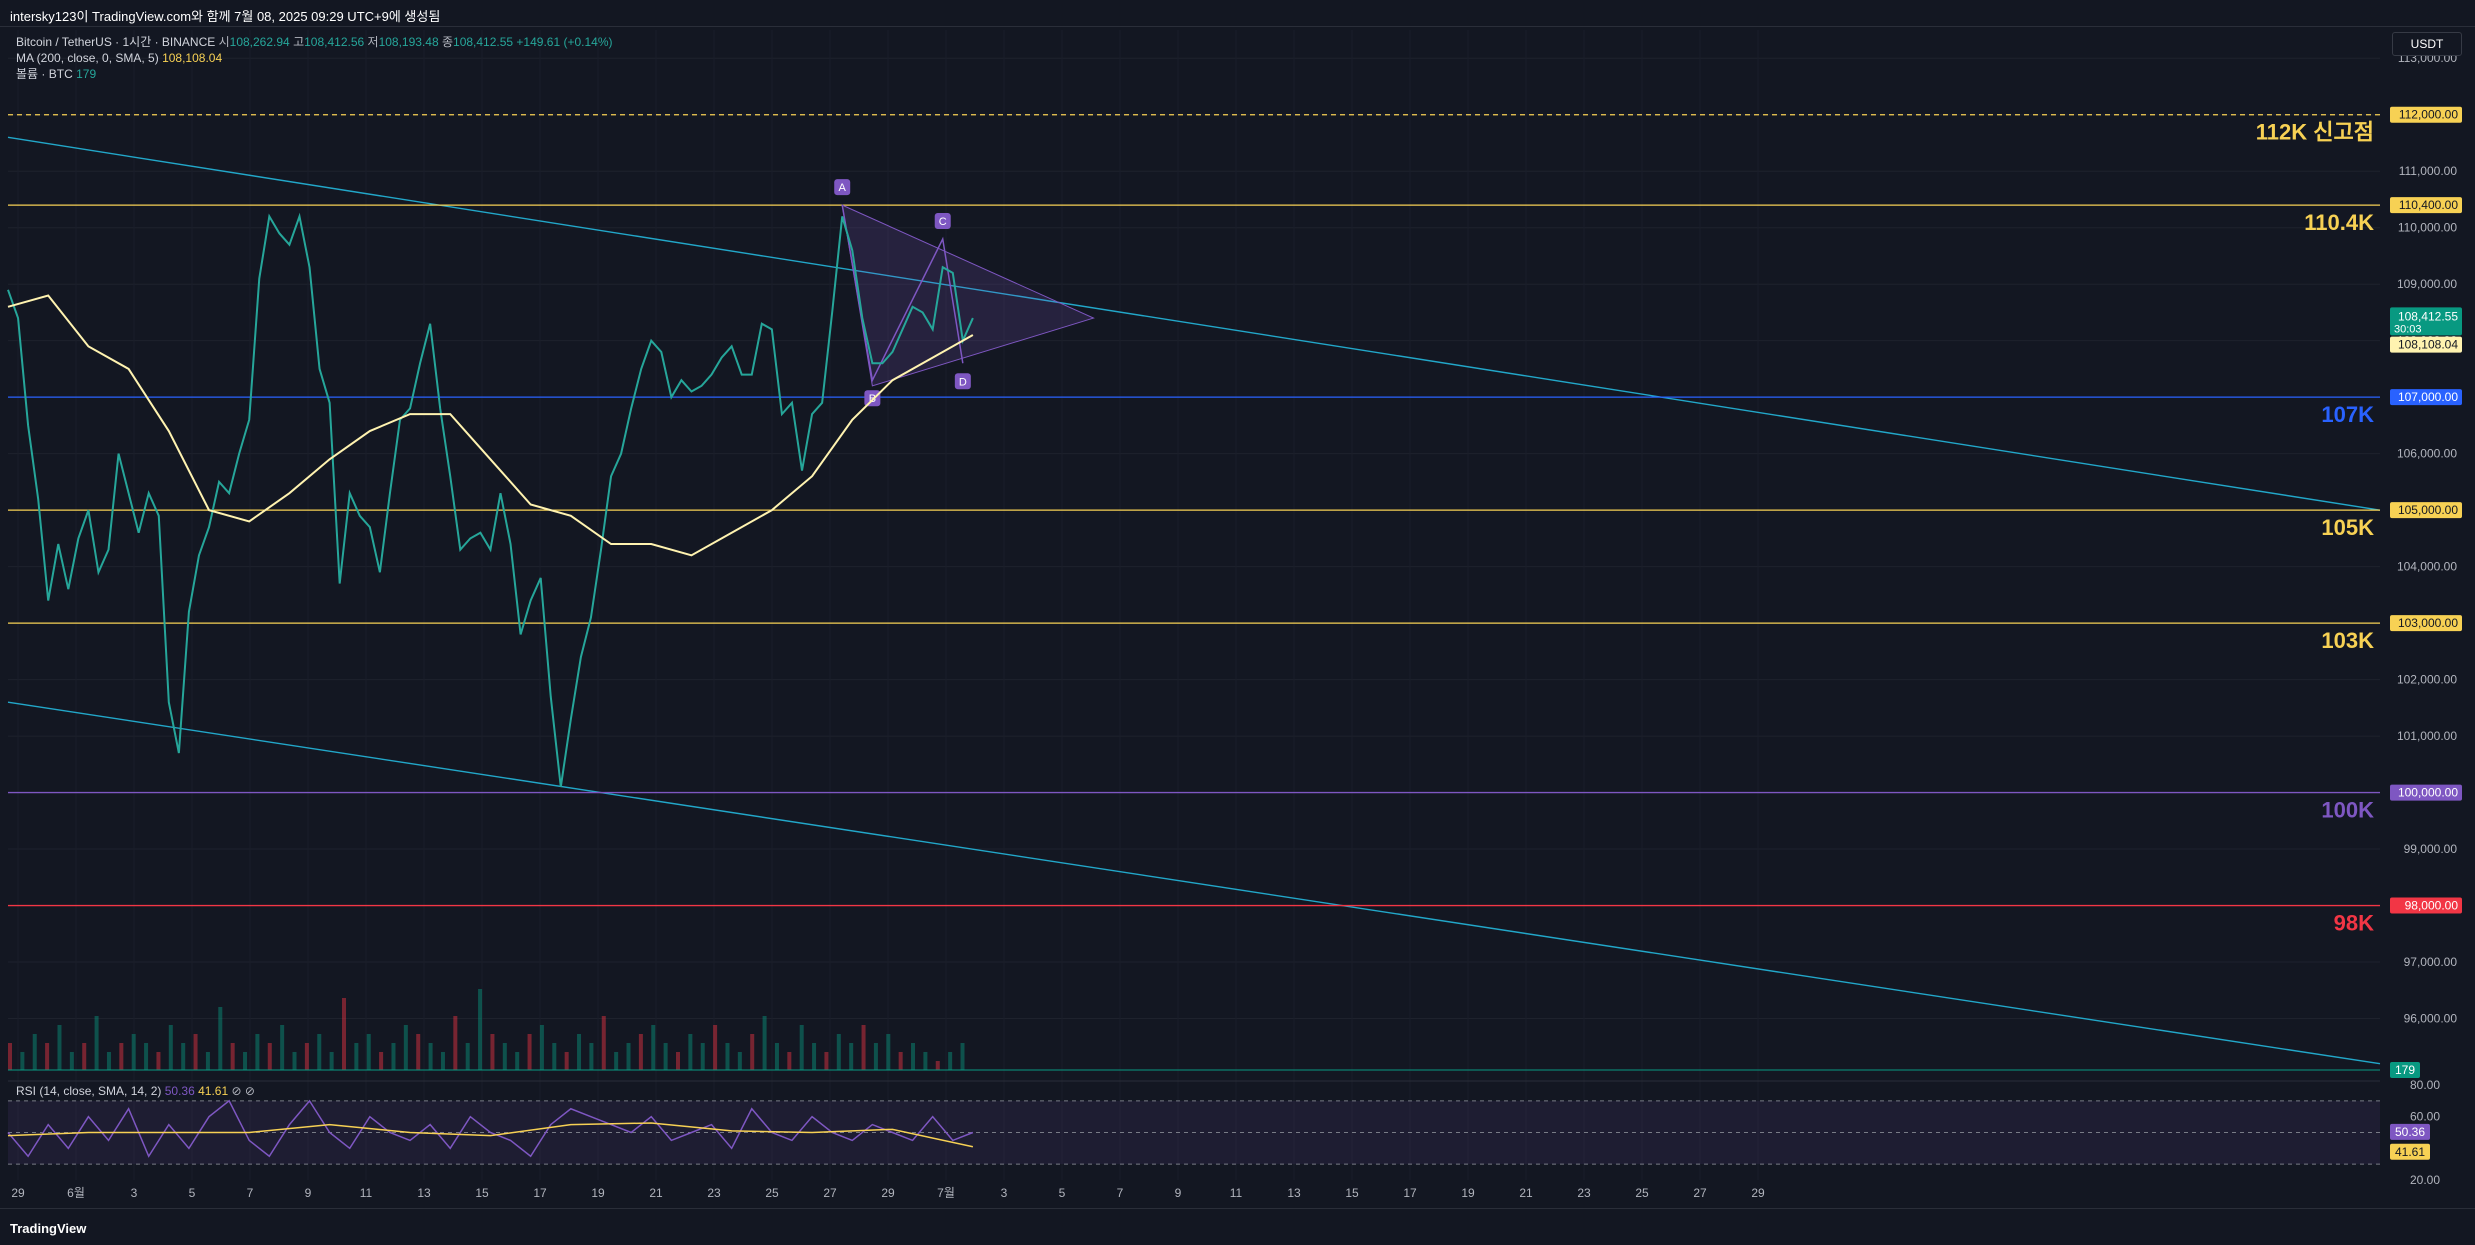  Describe the element at coordinates (2427, 44) in the screenshot. I see `currency-button: USDT` at that location.